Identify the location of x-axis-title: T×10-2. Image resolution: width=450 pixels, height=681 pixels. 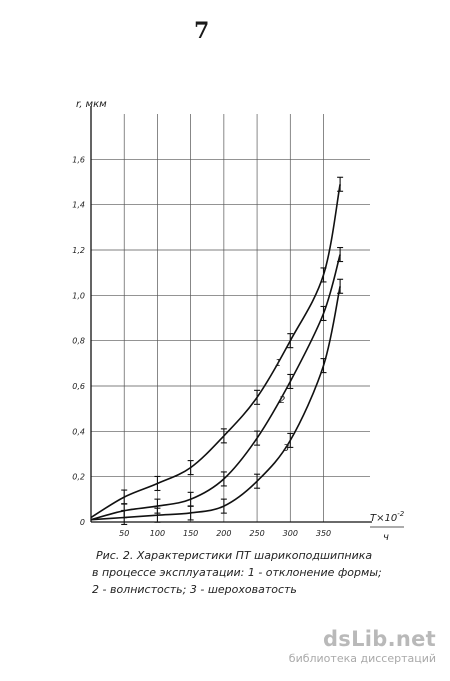
(387, 517).